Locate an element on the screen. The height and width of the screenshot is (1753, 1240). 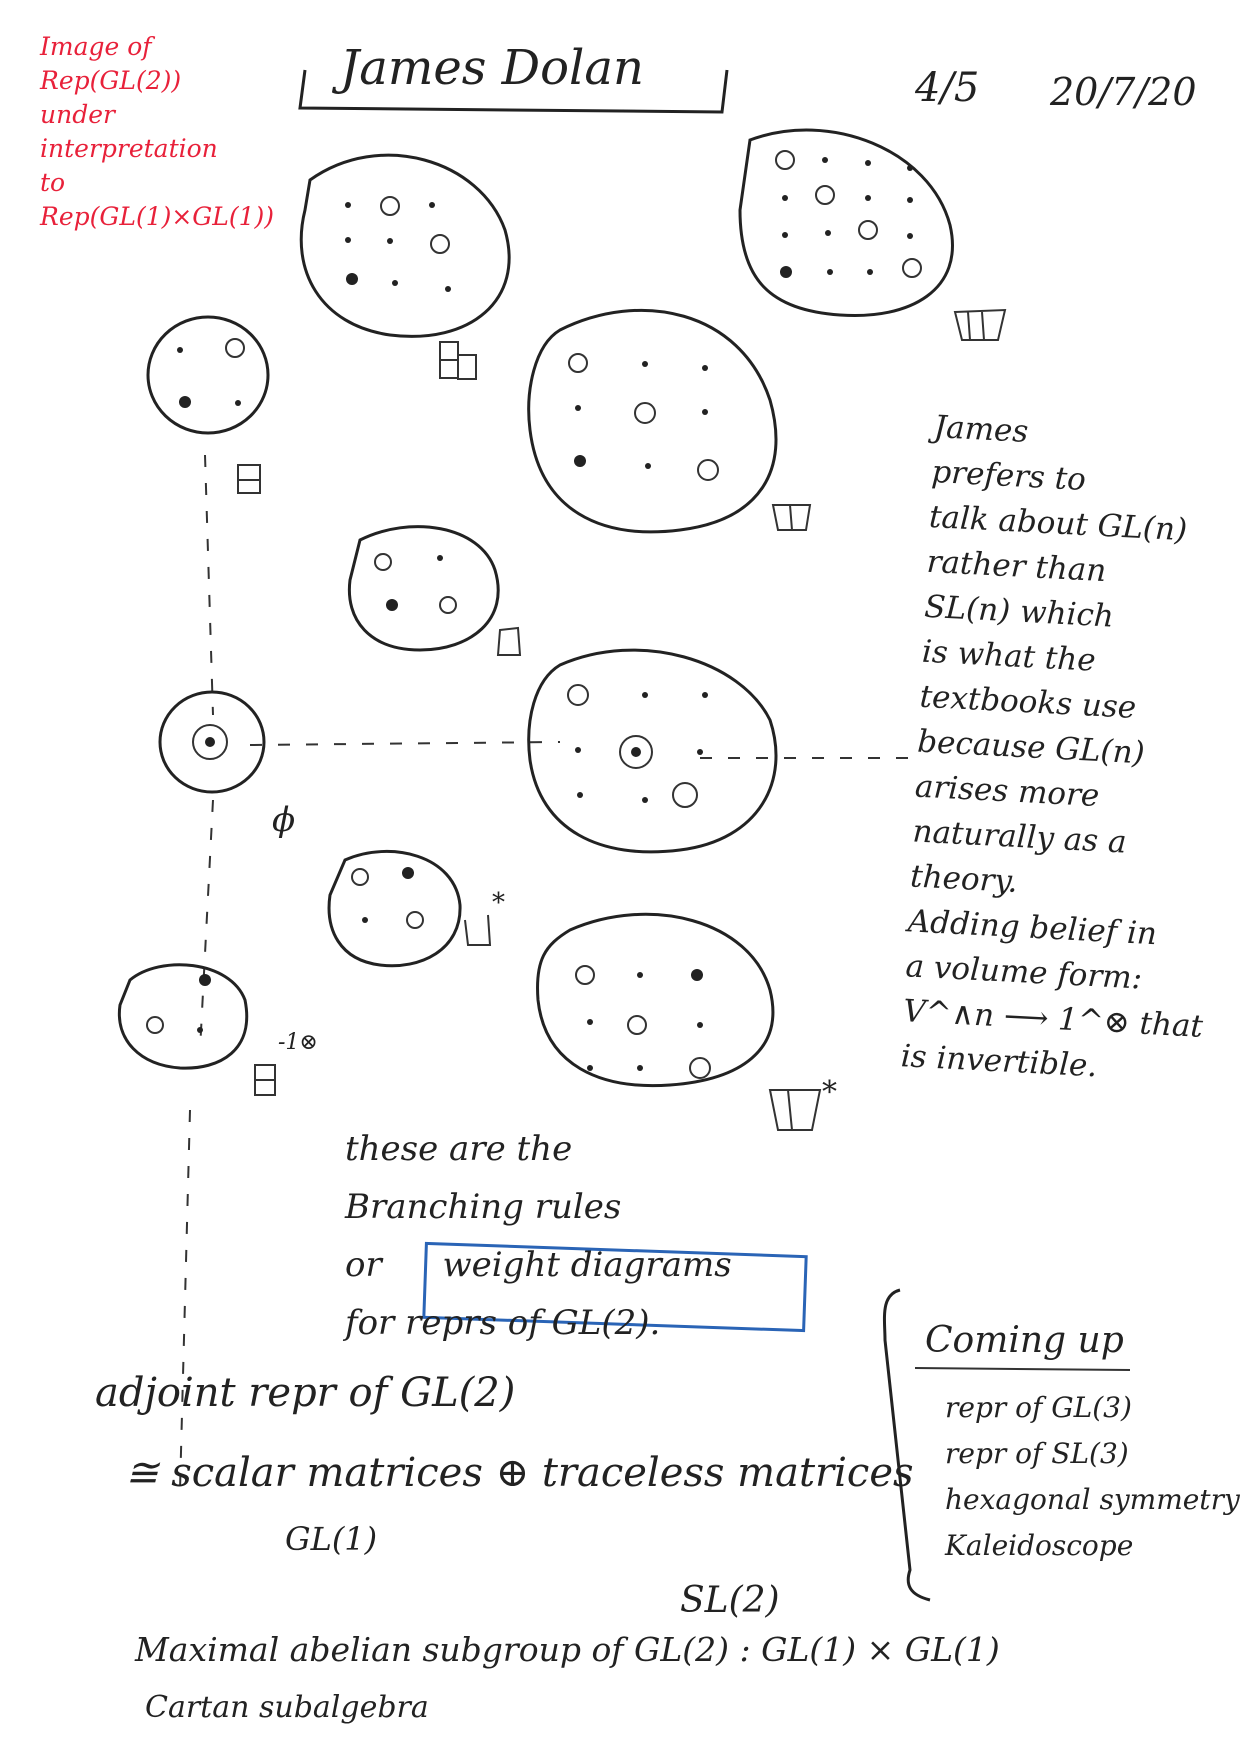
middle-note-line: these are the is located at coordinates (459, 1149).